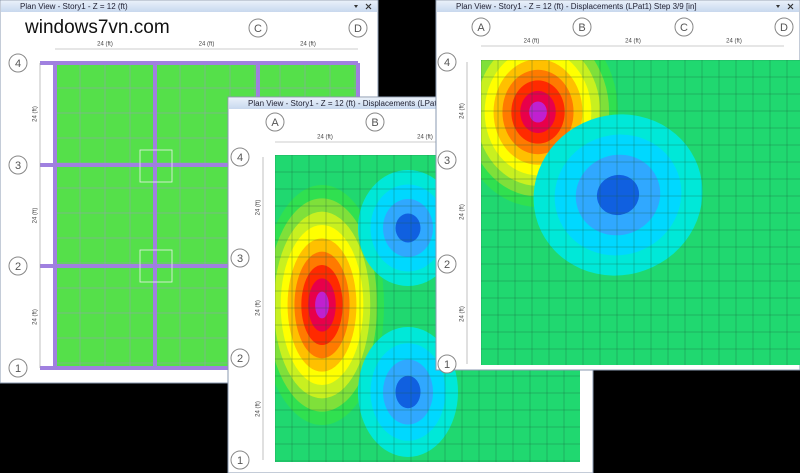 Image resolution: width=800 pixels, height=473 pixels. Describe the element at coordinates (97, 27) in the screenshot. I see `watermark: windows7vn.com` at that location.